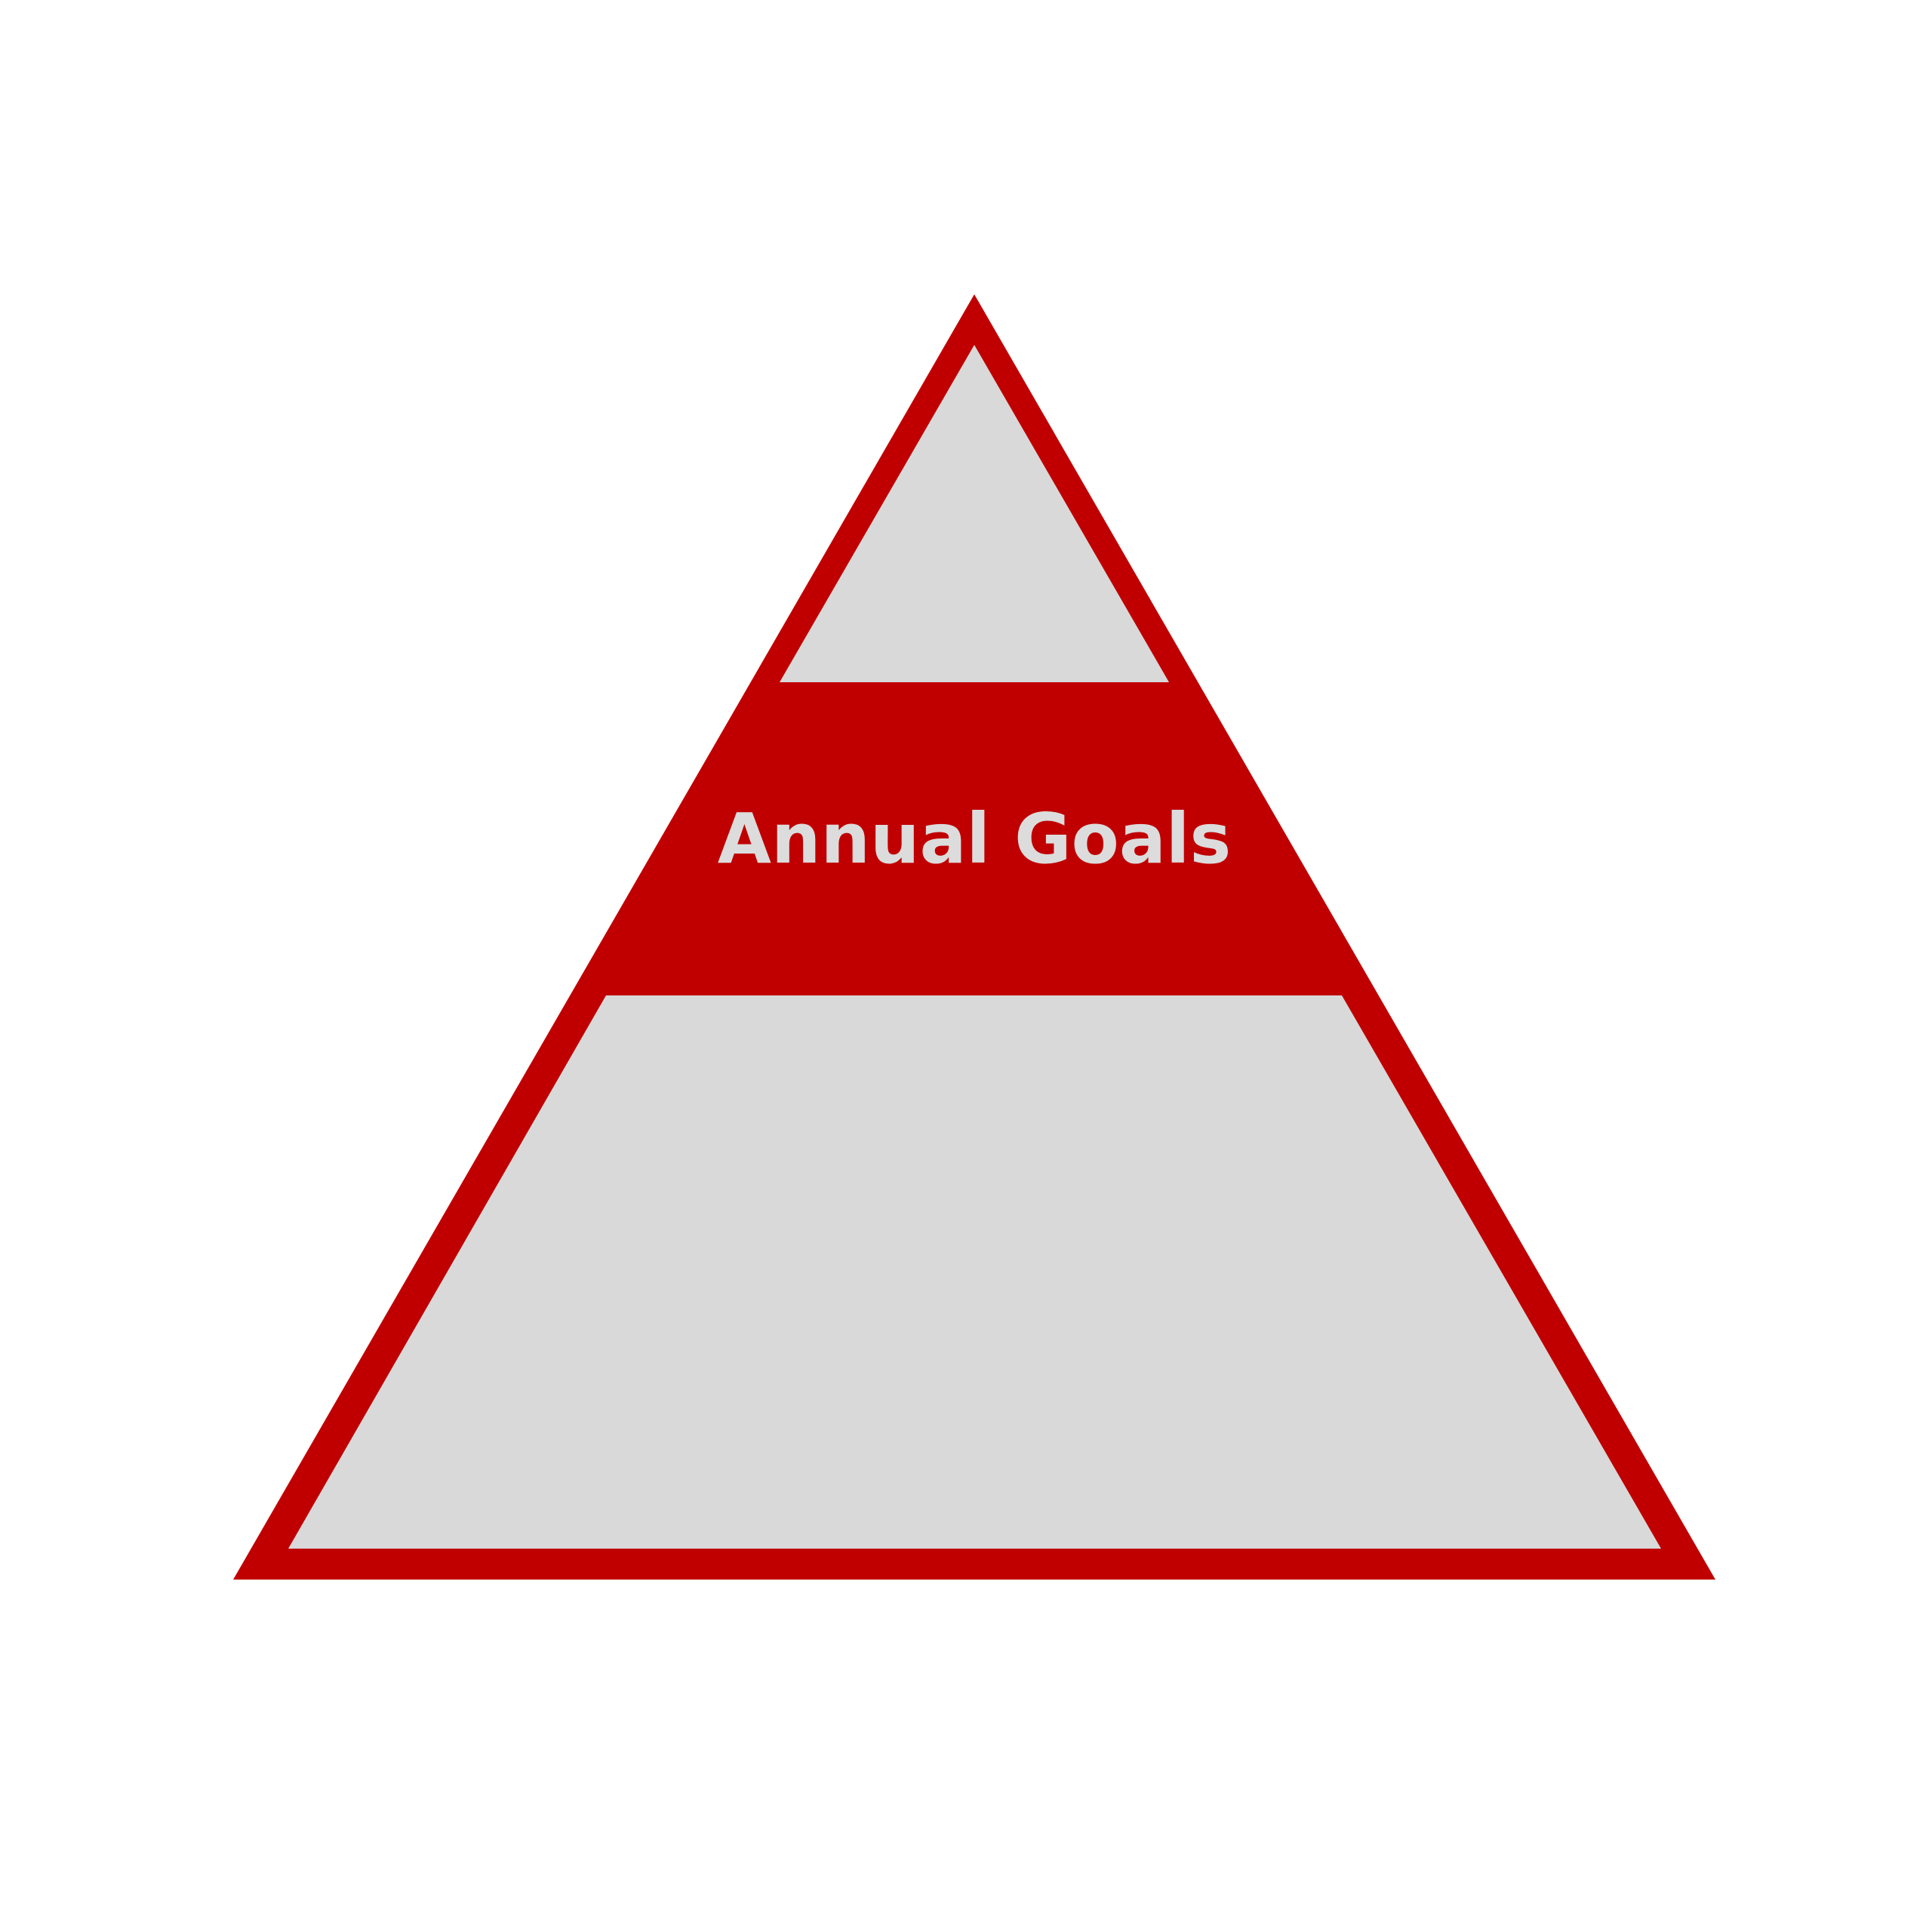 The image size is (1932, 1932). Describe the element at coordinates (974, 838) in the screenshot. I see `pyramid-level-middle-label: Annual Goals` at that location.